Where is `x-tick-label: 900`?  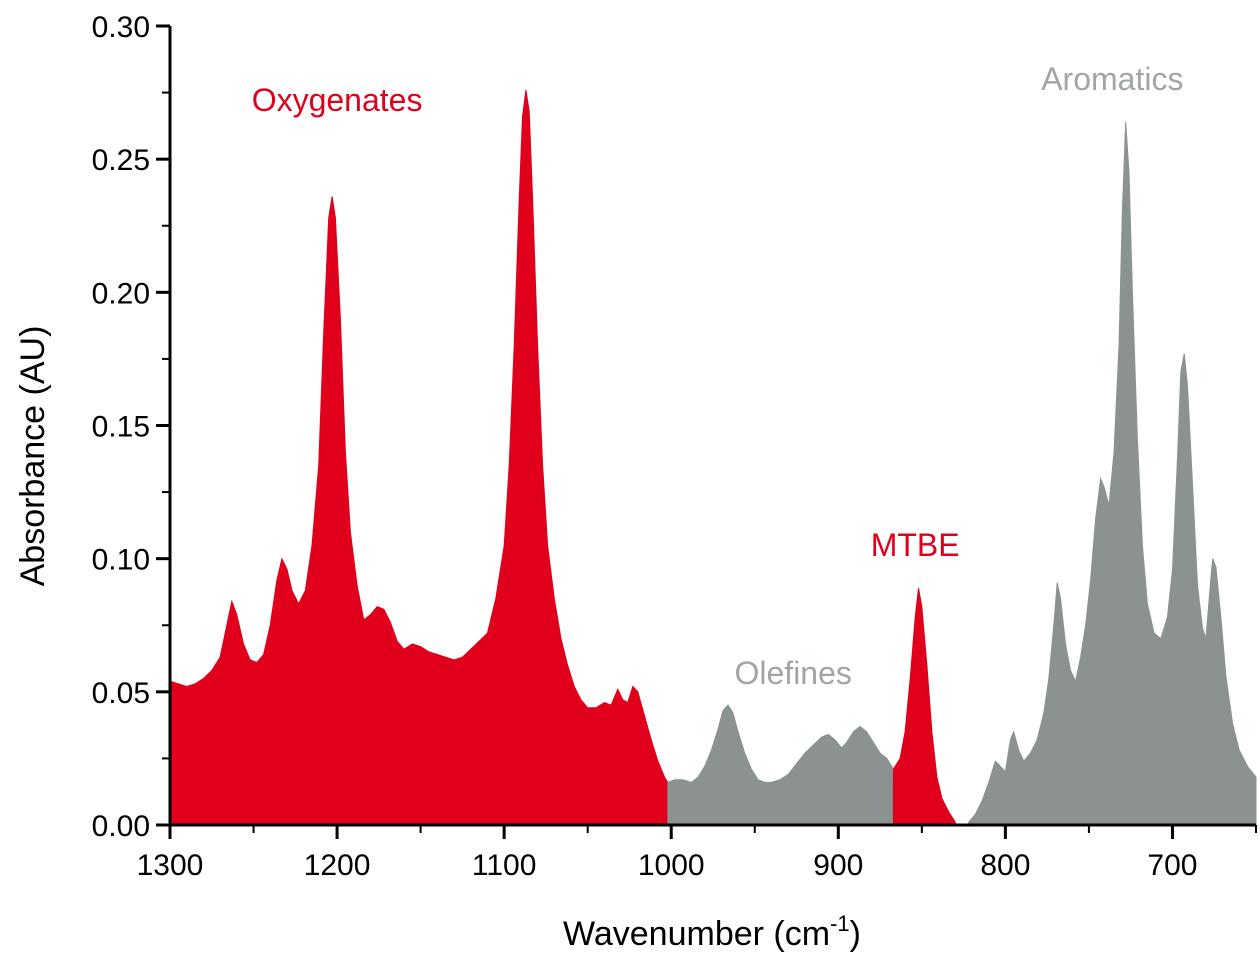
x-tick-label: 900 is located at coordinates (838, 865).